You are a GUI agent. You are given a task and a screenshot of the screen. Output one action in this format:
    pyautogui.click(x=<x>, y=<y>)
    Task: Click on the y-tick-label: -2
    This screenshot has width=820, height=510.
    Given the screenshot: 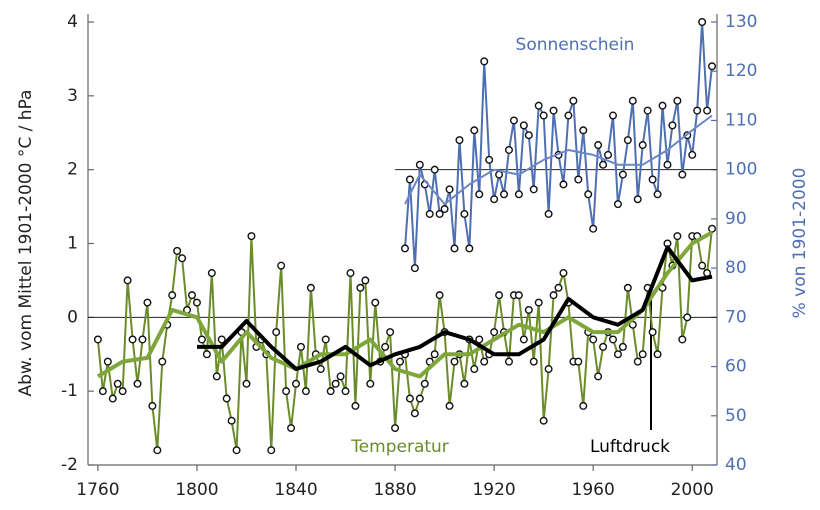 What is the action you would take?
    pyautogui.click(x=69, y=465)
    